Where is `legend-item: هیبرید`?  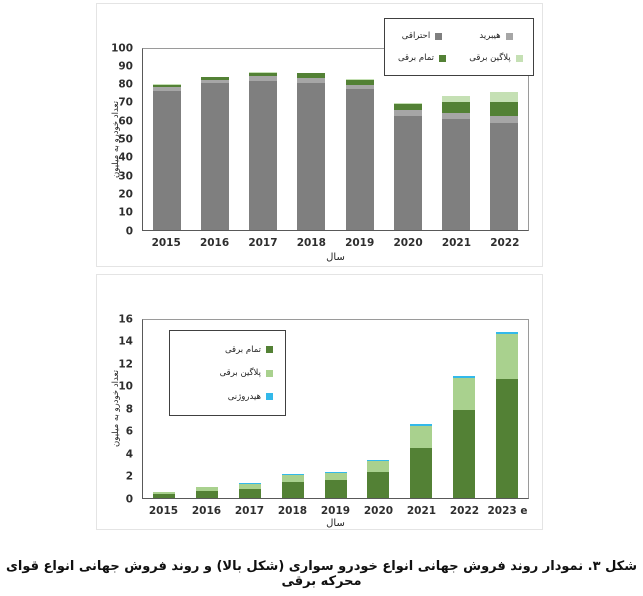
legend-item: هیبرید is located at coordinates (496, 36).